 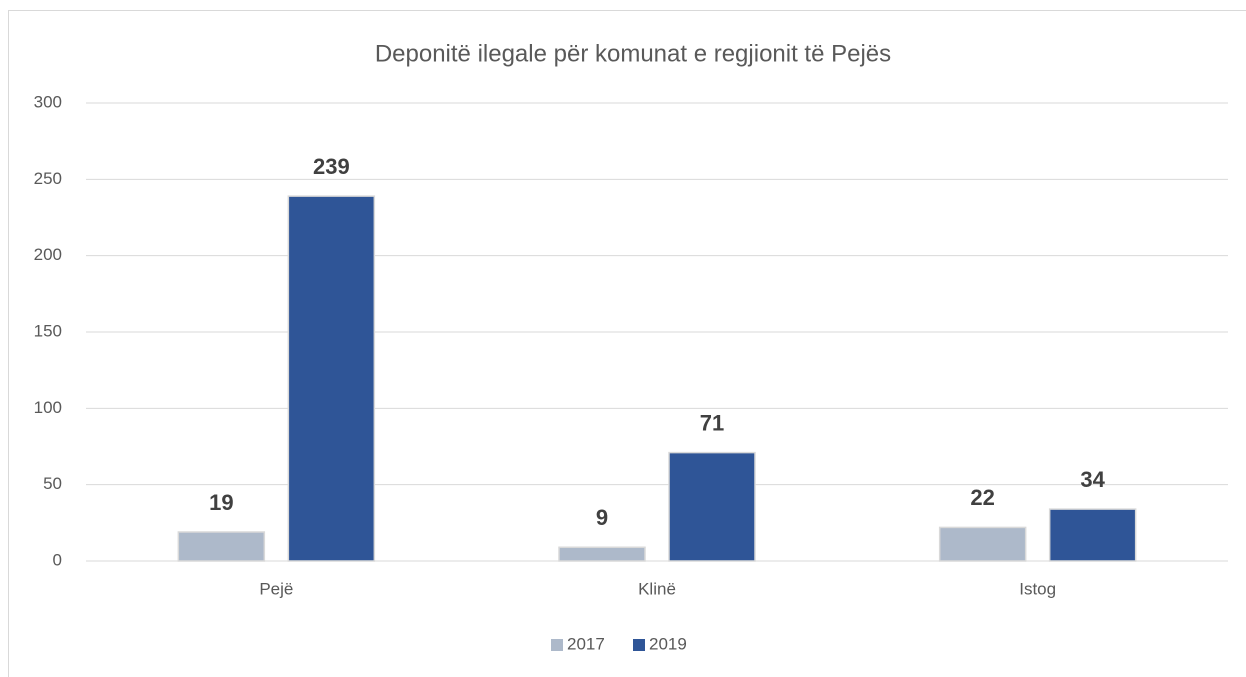 What do you see at coordinates (276, 588) in the screenshot?
I see `x-tick-label: Pejë` at bounding box center [276, 588].